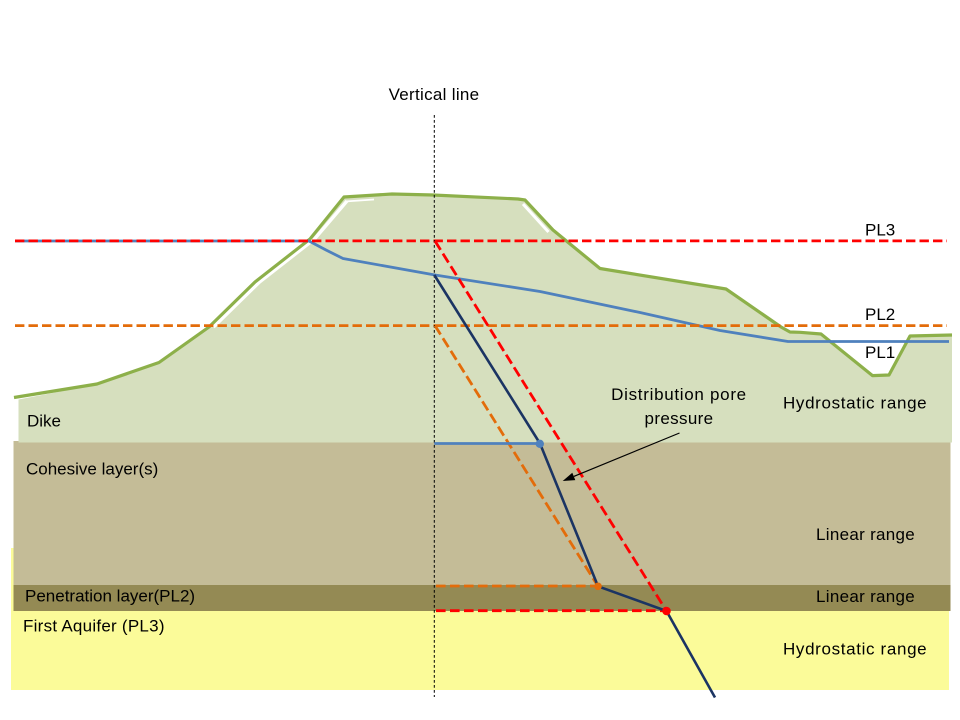  What do you see at coordinates (679, 418) in the screenshot?
I see `svg-text: pressure` at bounding box center [679, 418].